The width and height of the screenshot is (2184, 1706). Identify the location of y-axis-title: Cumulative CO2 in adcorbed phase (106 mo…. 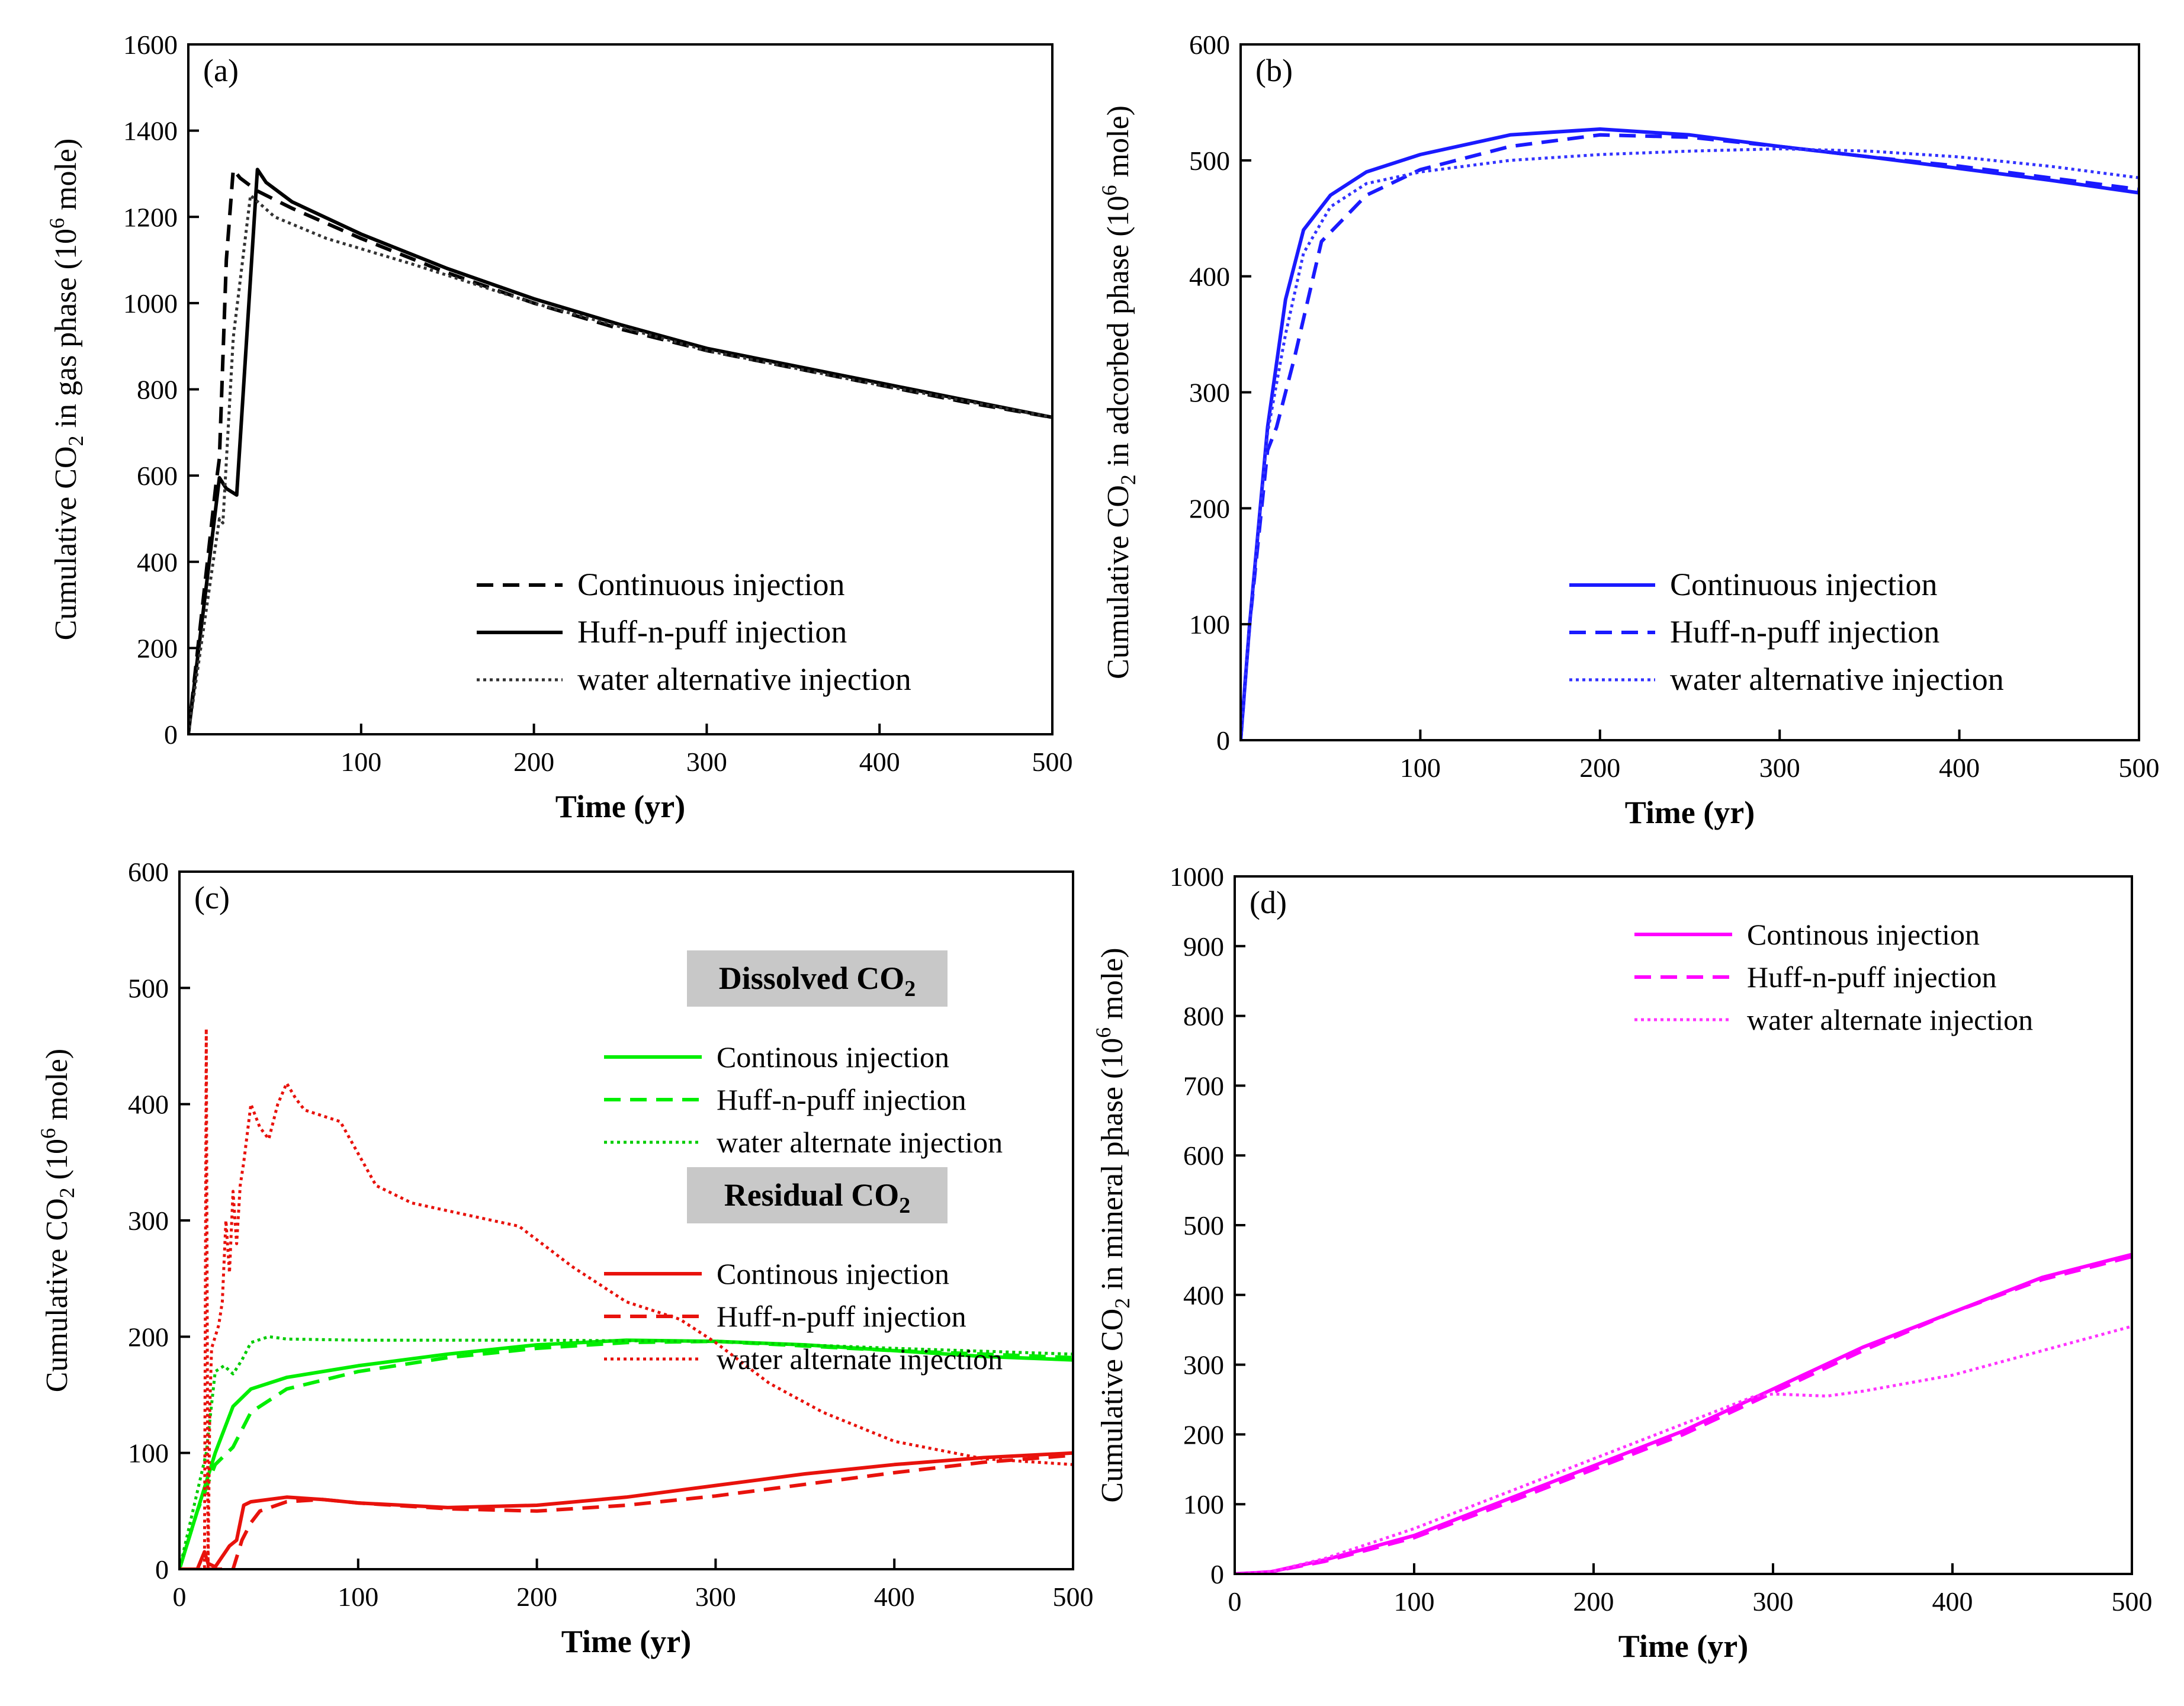
(1118, 392).